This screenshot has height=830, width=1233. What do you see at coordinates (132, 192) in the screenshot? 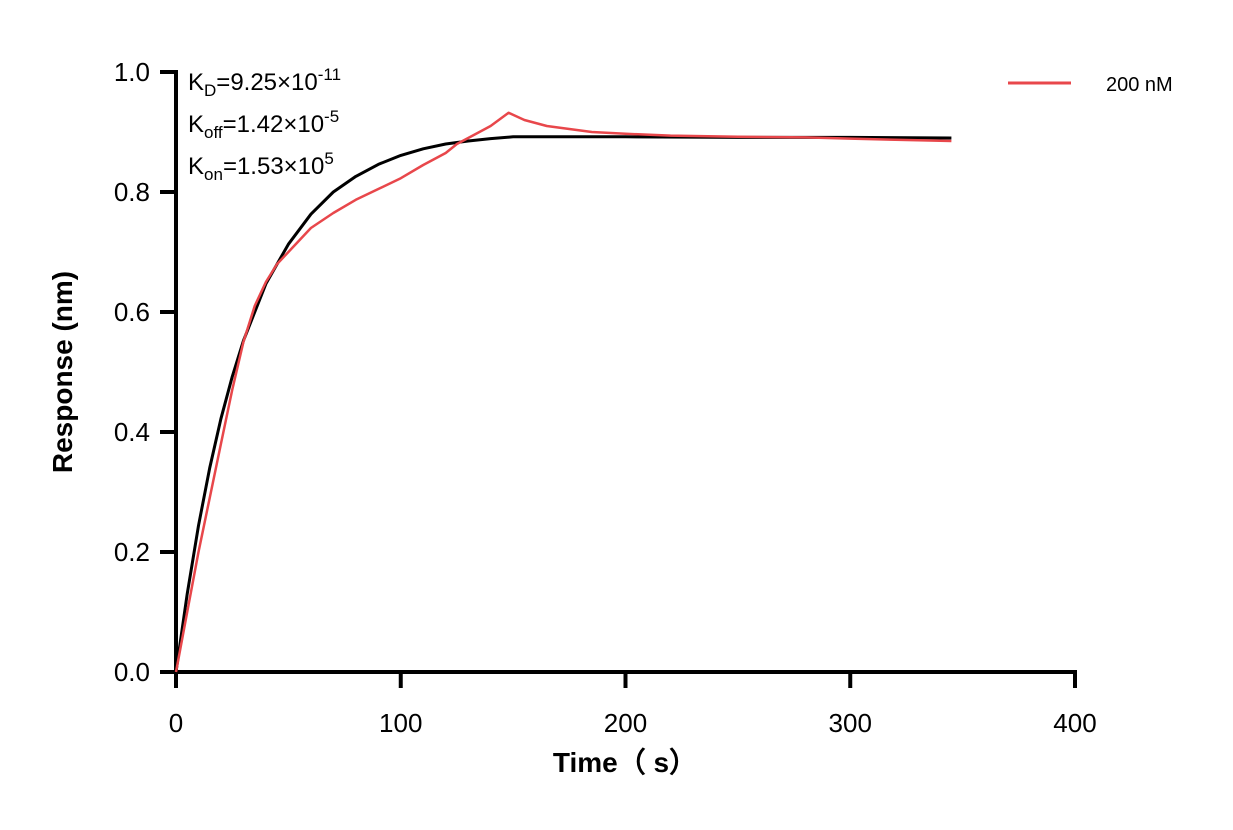
I see `y-tick-label: 0.8` at bounding box center [132, 192].